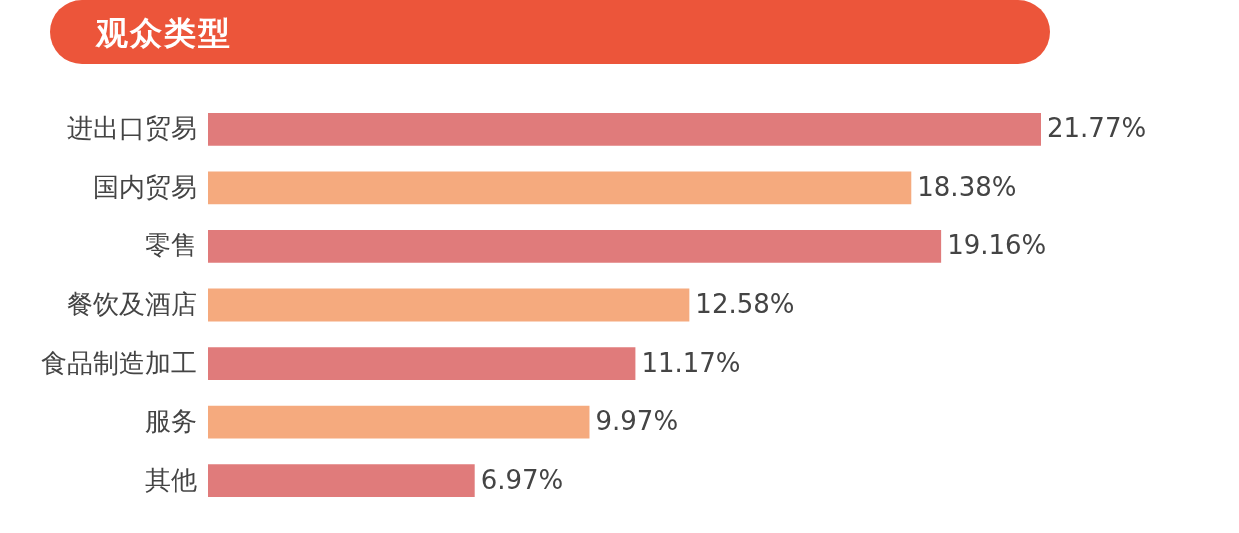 Image resolution: width=1239 pixels, height=533 pixels. Describe the element at coordinates (118, 362) in the screenshot. I see `y-tick-label: 食品制造加工` at that location.